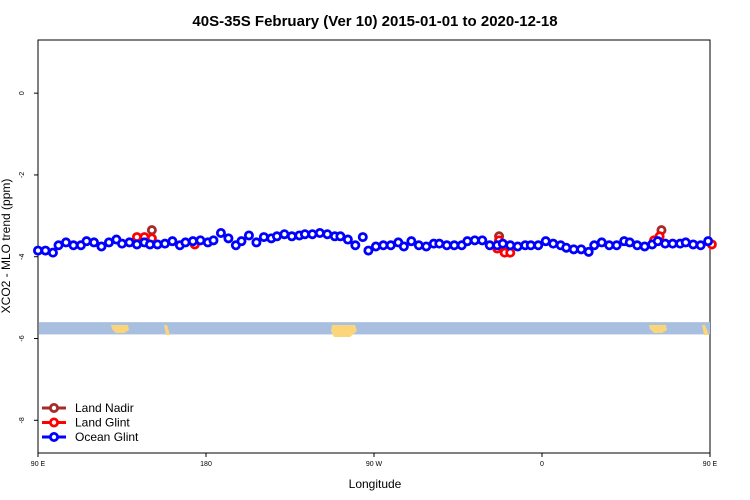 Image resolution: width=750 pixels, height=500 pixels. Describe the element at coordinates (54, 436) in the screenshot. I see `legend-marker-ocean-glint` at that location.